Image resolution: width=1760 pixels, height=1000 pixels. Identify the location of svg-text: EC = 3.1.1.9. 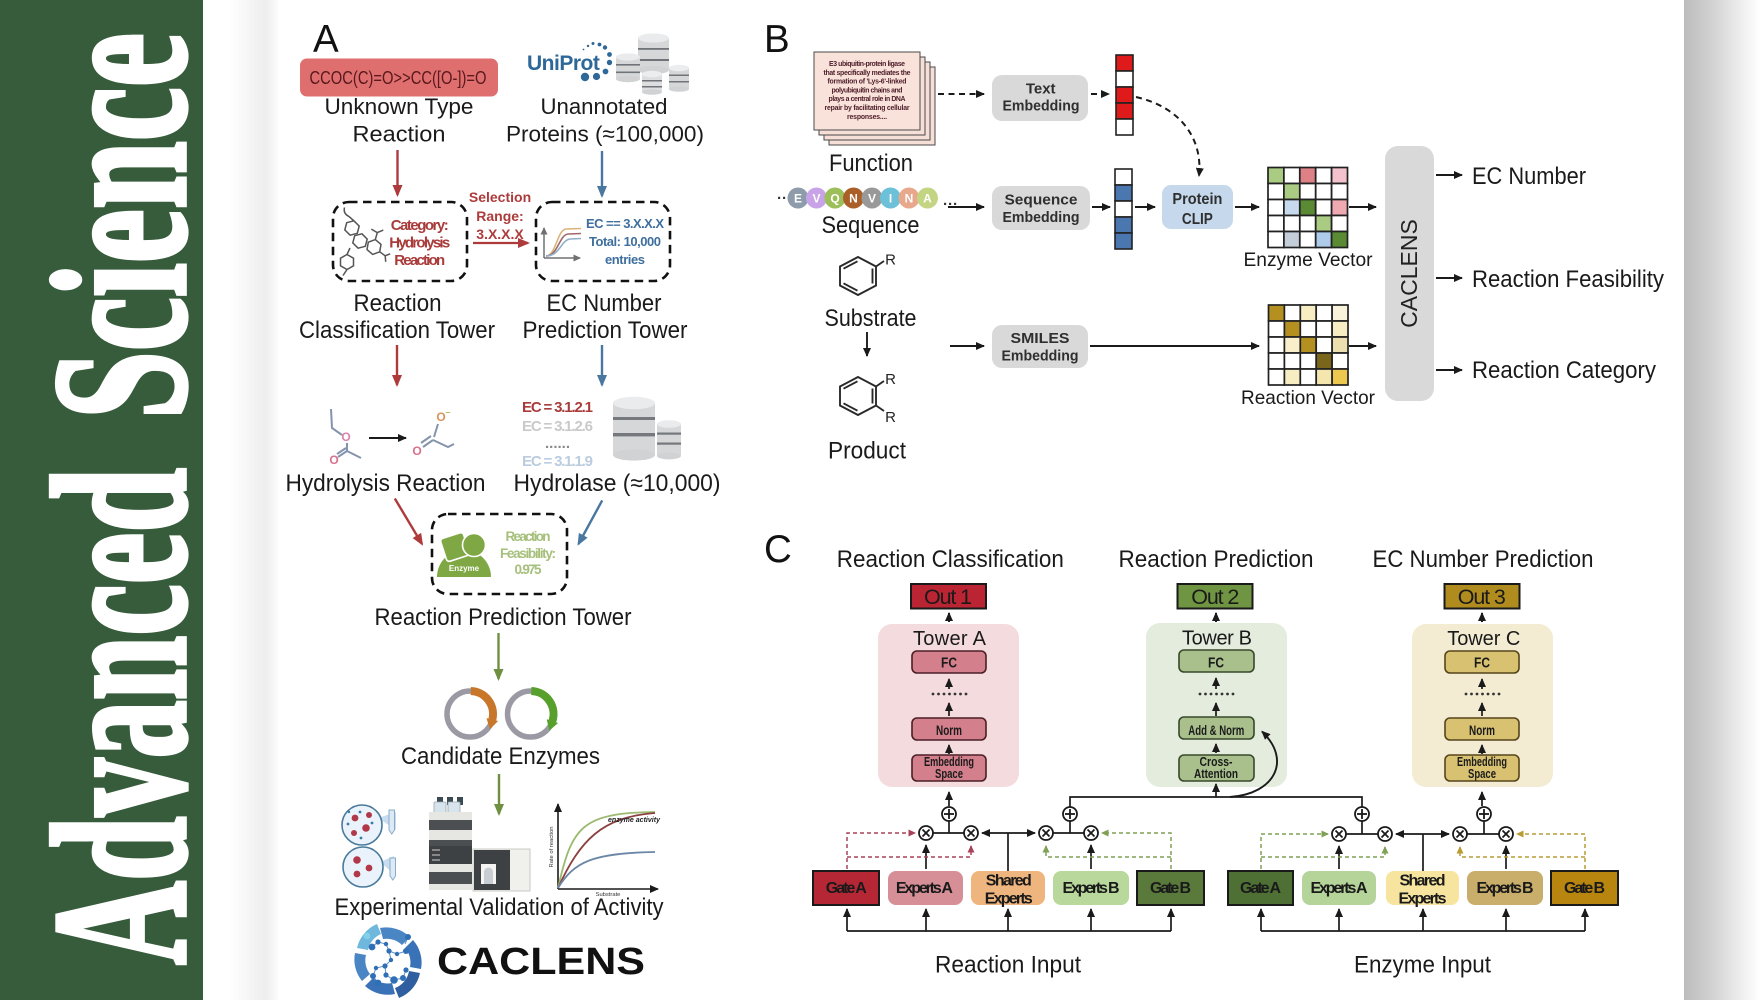
(557, 461).